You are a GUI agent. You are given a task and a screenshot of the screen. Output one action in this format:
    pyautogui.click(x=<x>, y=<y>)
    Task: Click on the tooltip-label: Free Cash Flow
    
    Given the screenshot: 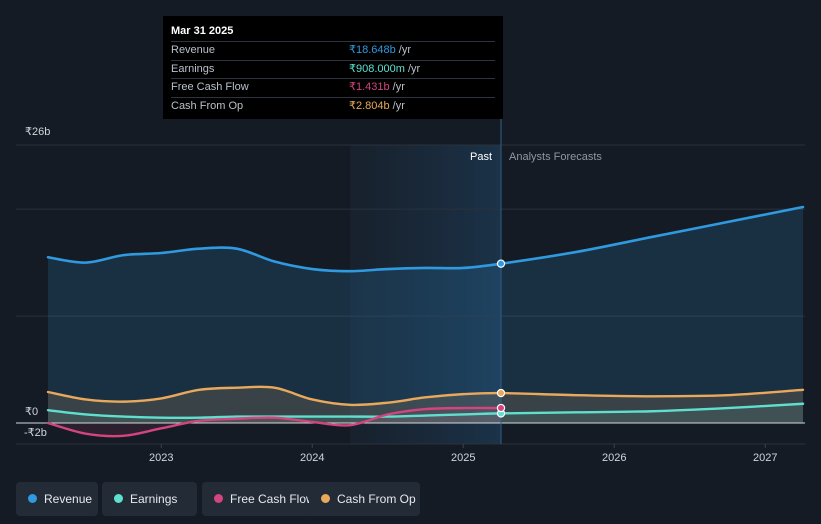 What is the action you would take?
    pyautogui.click(x=210, y=87)
    